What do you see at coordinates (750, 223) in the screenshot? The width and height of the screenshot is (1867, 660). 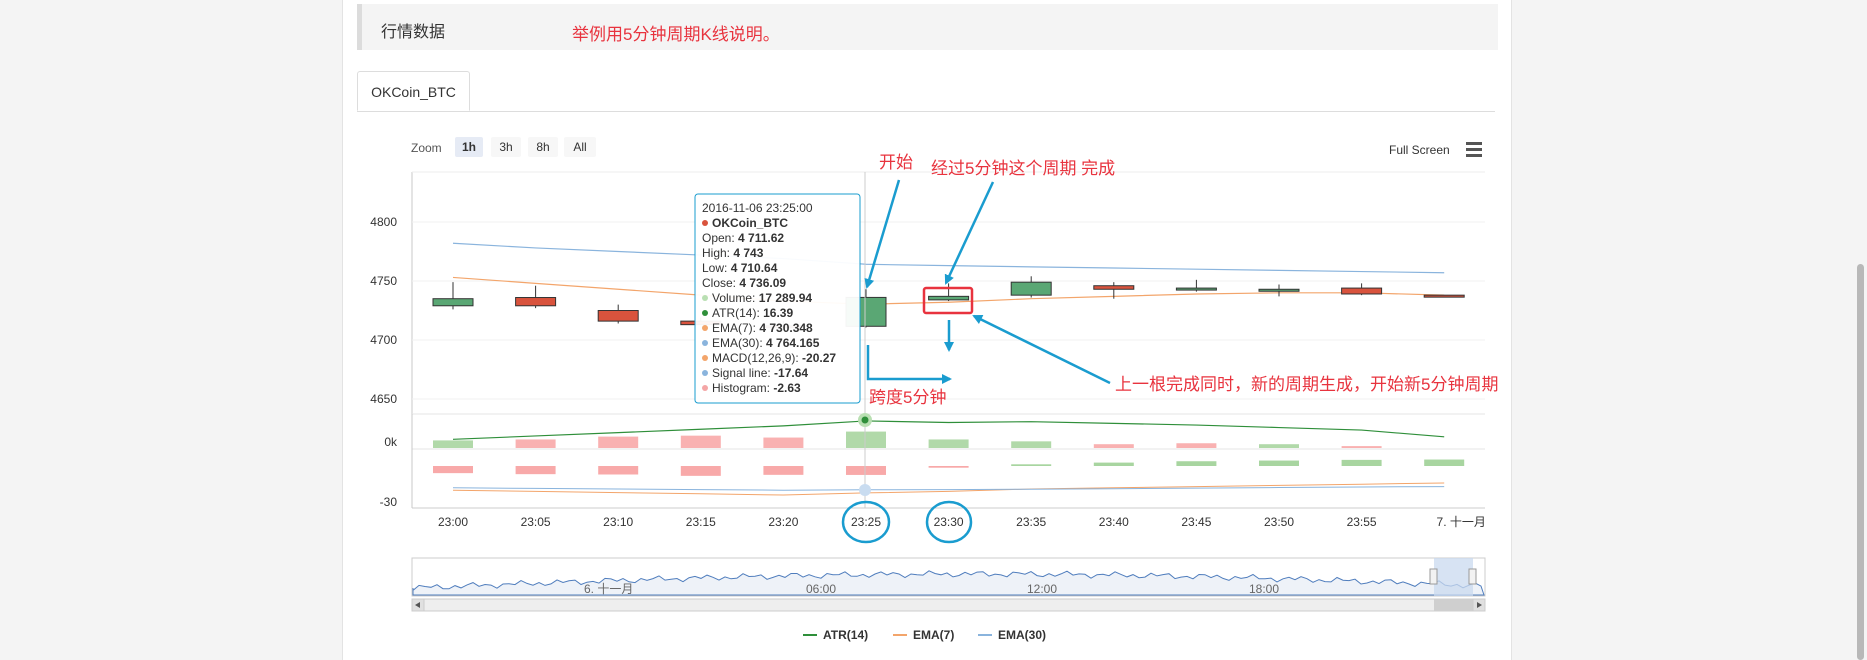 I see `tooltip-label: OKCoin_BTC` at bounding box center [750, 223].